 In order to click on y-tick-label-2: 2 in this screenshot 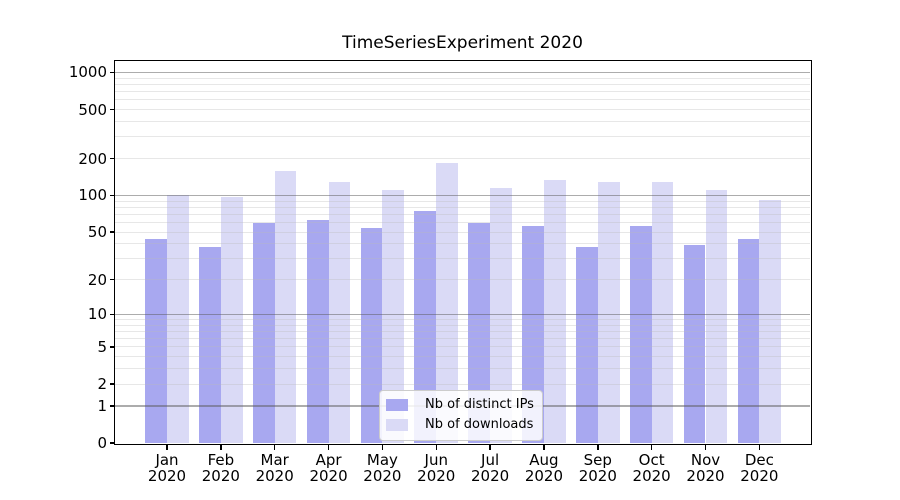, I will do `click(102, 384)`.